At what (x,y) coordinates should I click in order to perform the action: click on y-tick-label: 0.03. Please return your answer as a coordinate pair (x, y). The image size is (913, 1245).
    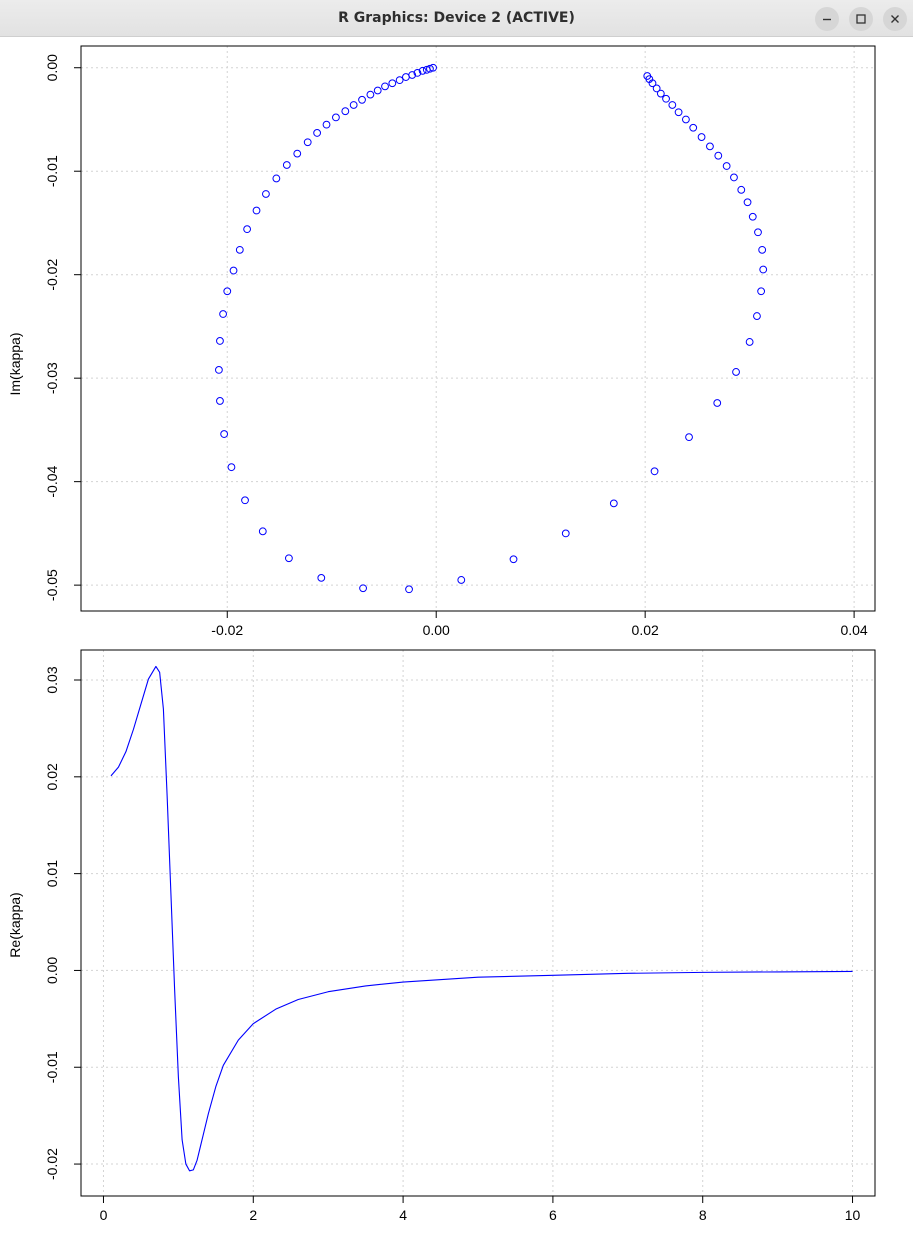
    Looking at the image, I should click on (52, 679).